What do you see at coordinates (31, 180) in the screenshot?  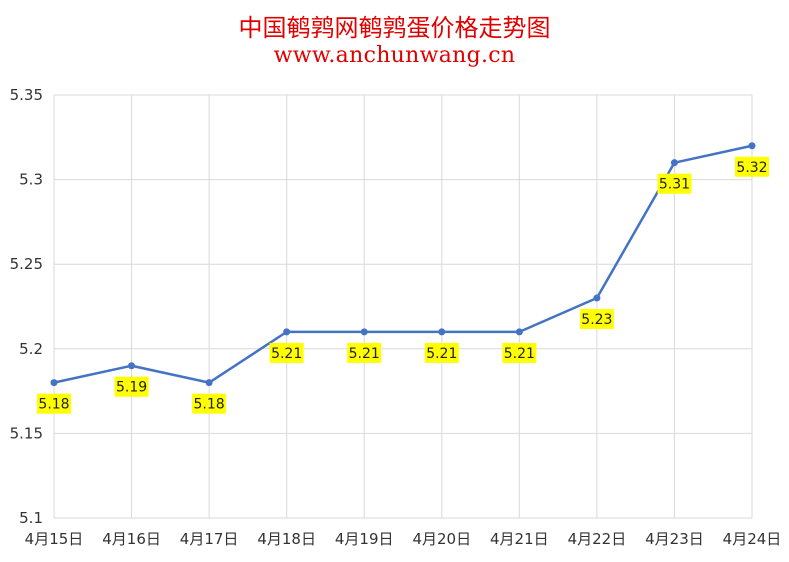 I see `y-tick-label: 5.3` at bounding box center [31, 180].